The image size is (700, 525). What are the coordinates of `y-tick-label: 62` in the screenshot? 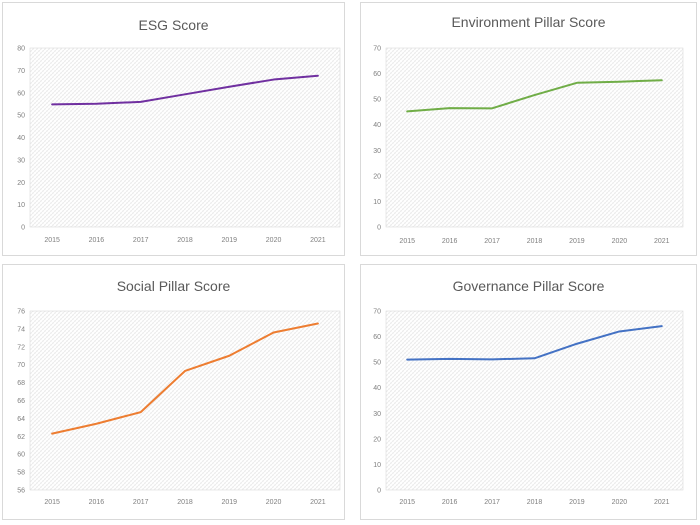 It's located at (21, 437).